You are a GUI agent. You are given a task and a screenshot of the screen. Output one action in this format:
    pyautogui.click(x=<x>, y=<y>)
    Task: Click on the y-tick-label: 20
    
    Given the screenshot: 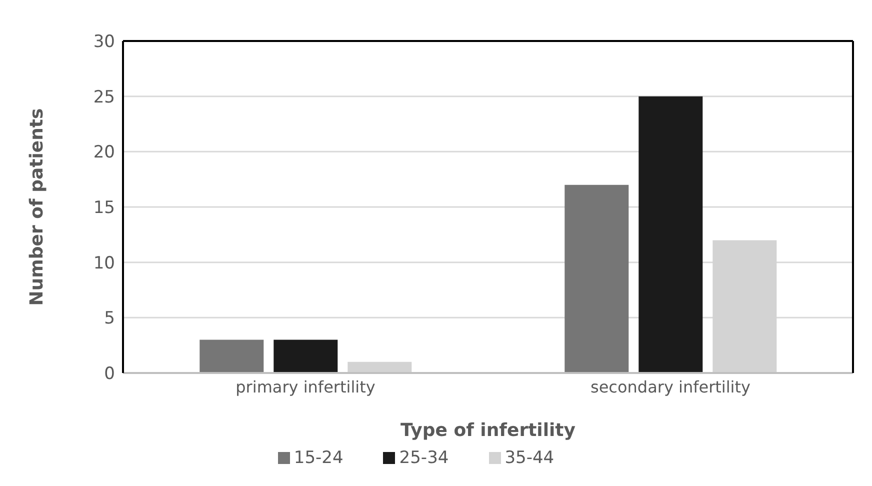 What is the action you would take?
    pyautogui.click(x=104, y=152)
    